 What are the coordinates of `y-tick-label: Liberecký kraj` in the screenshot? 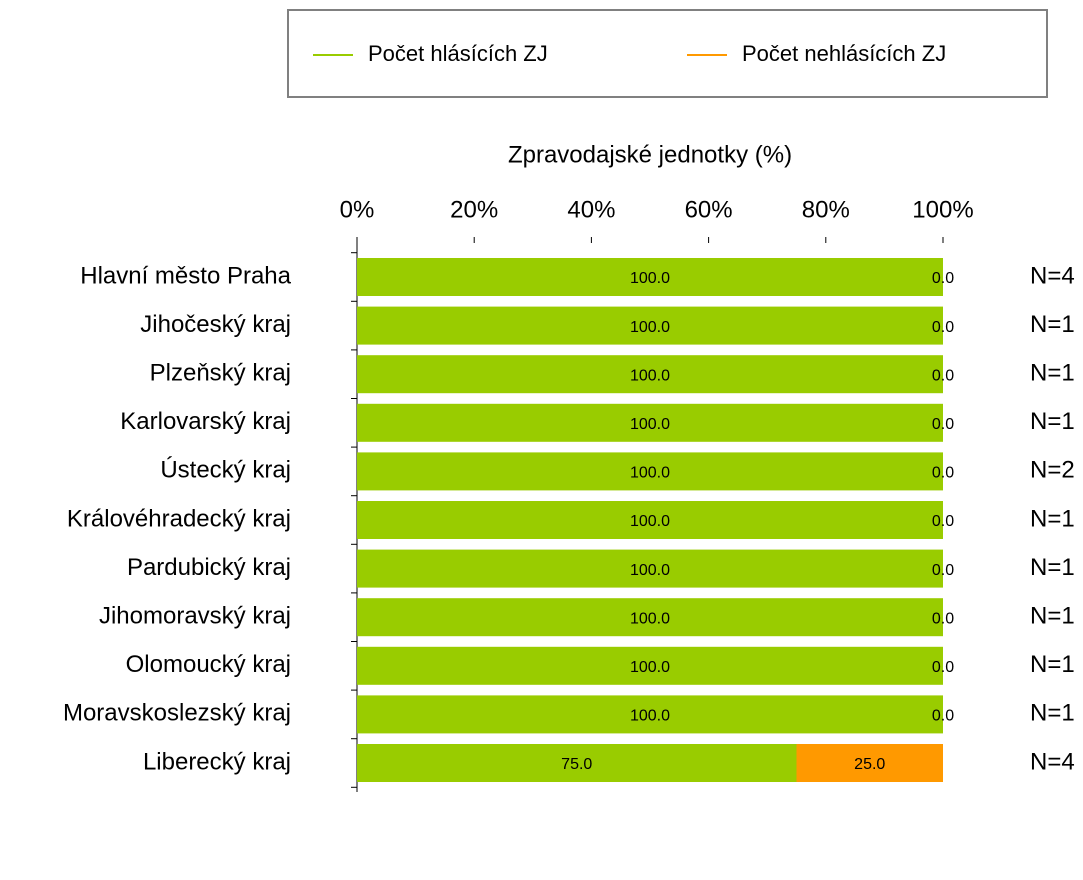 It's located at (217, 761).